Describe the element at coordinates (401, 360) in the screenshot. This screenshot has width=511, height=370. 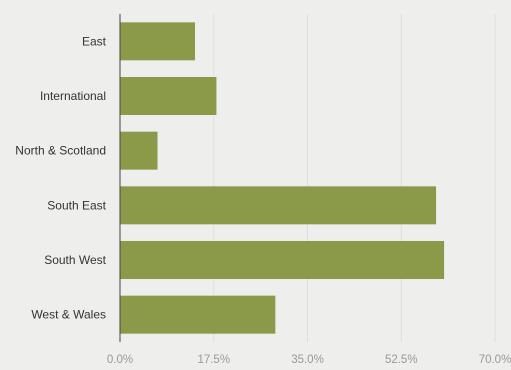
I see `x-tick-label: 52.5%` at that location.